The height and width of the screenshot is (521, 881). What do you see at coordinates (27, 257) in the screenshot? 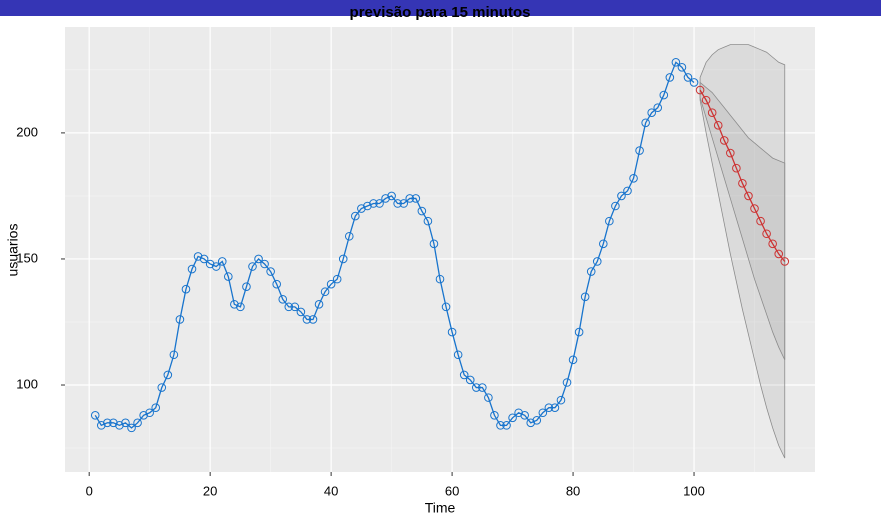
I see `y-tick-label: 150` at bounding box center [27, 257].